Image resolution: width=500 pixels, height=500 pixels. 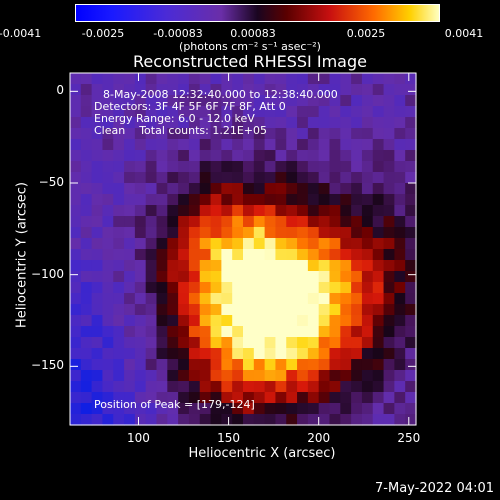 What do you see at coordinates (178, 33) in the screenshot?
I see `colorbar-tick-label: -0.00083` at bounding box center [178, 33].